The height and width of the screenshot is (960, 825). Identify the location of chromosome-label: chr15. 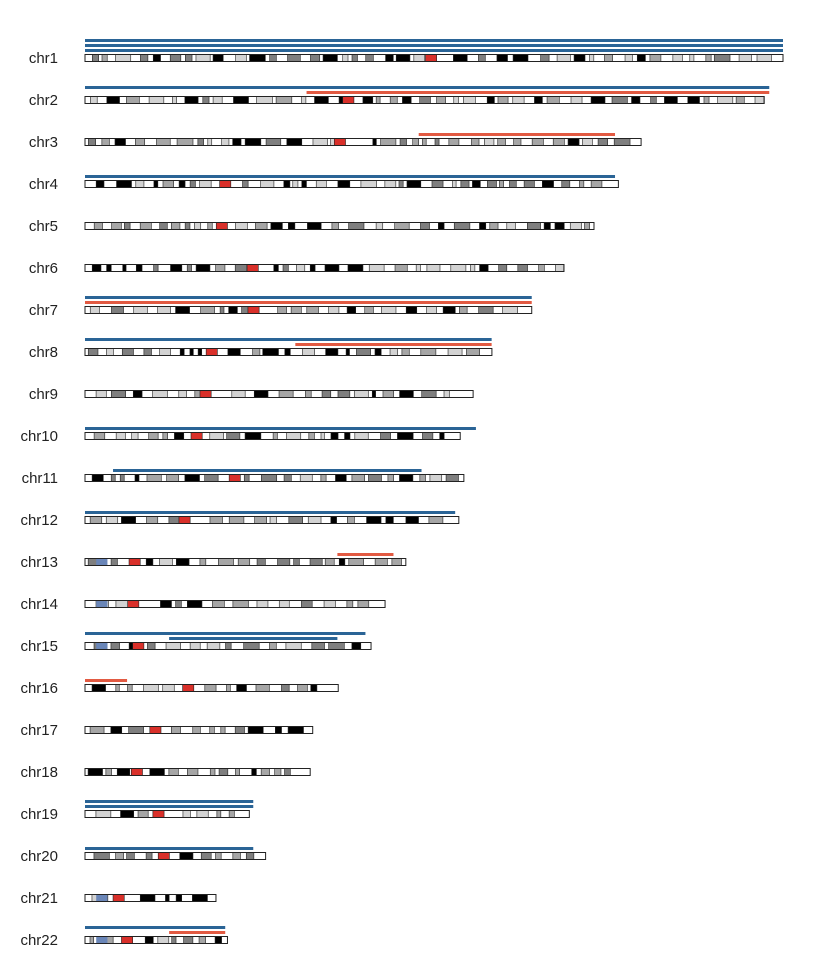
(39, 646).